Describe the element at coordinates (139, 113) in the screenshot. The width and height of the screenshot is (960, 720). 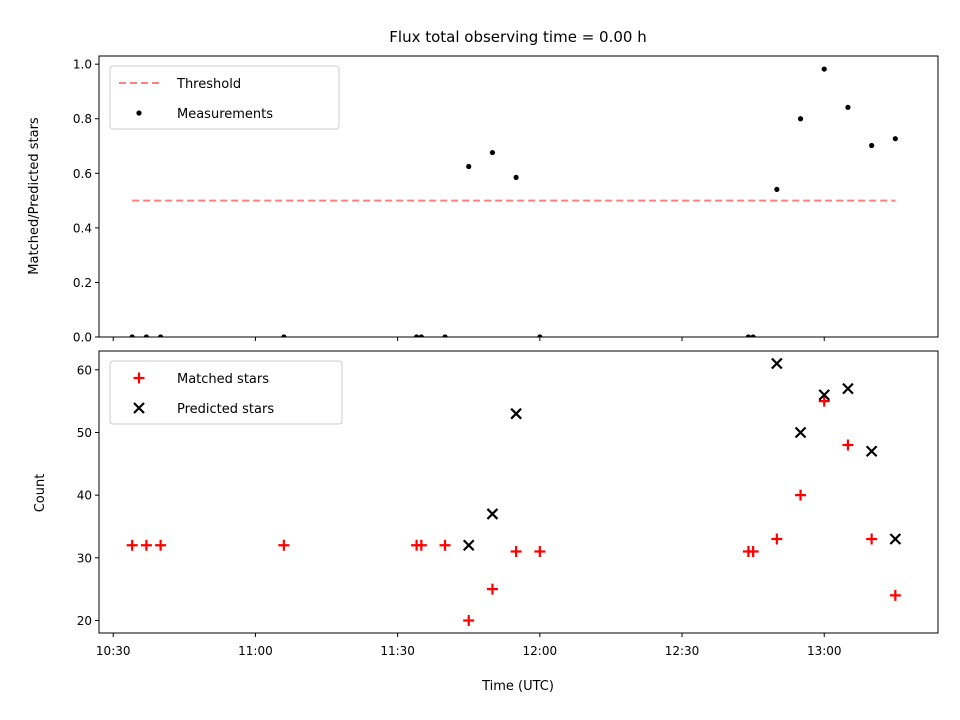
I see `legend-measurements-swatch` at that location.